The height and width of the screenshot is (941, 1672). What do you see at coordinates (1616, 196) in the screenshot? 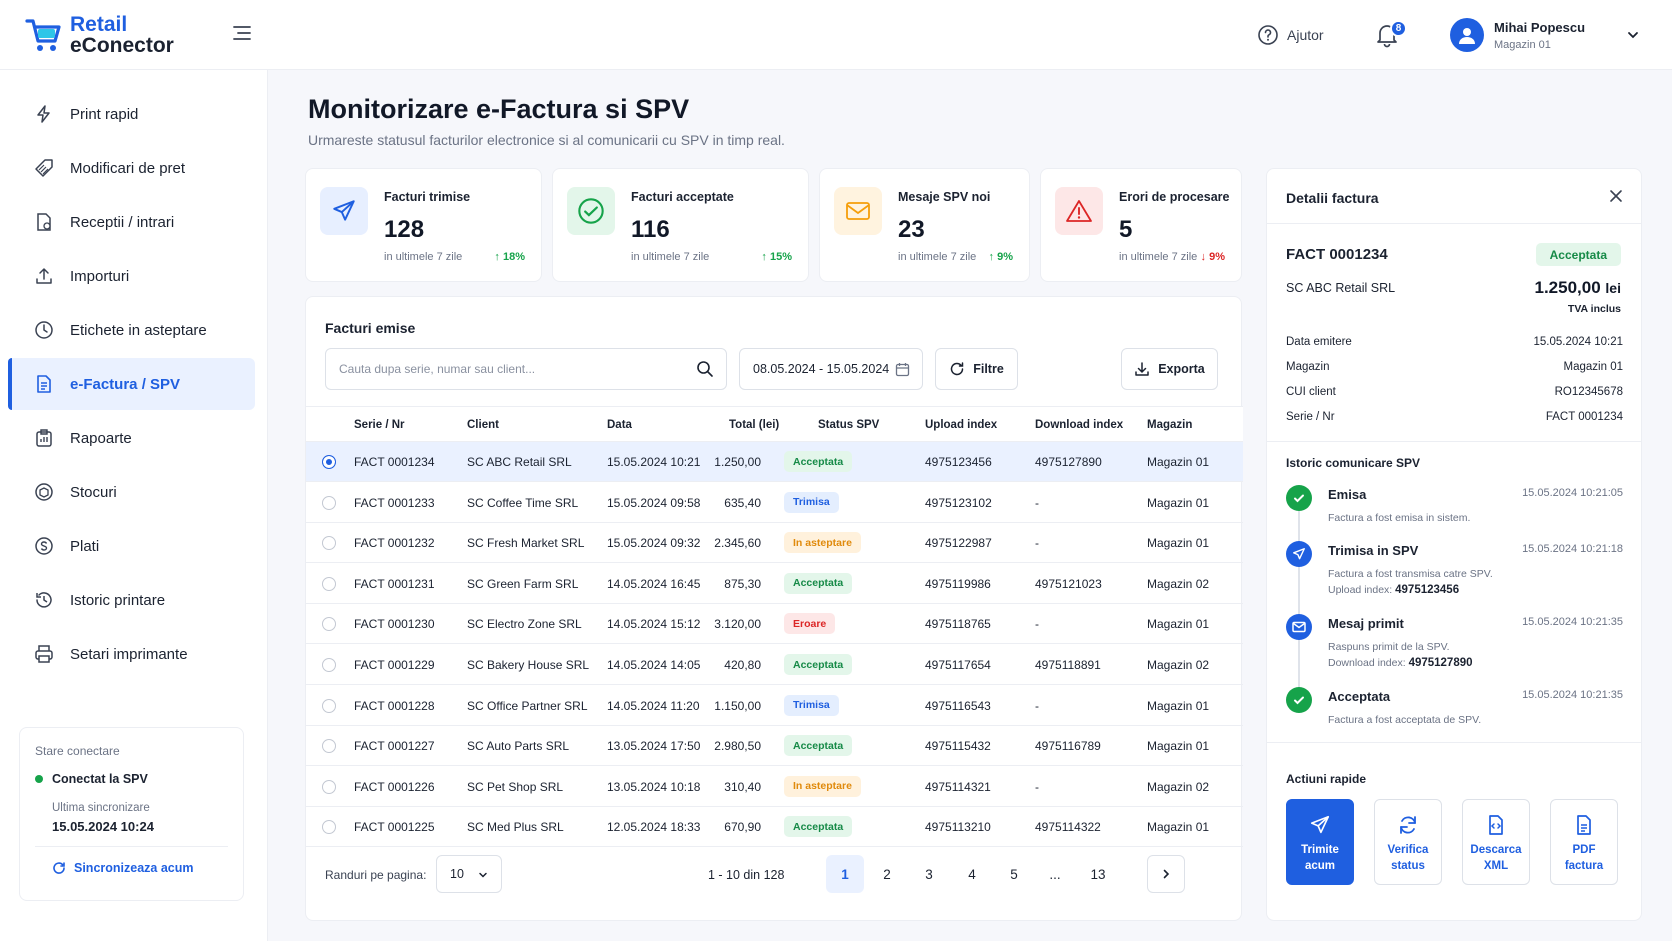
I see `close-icon` at bounding box center [1616, 196].